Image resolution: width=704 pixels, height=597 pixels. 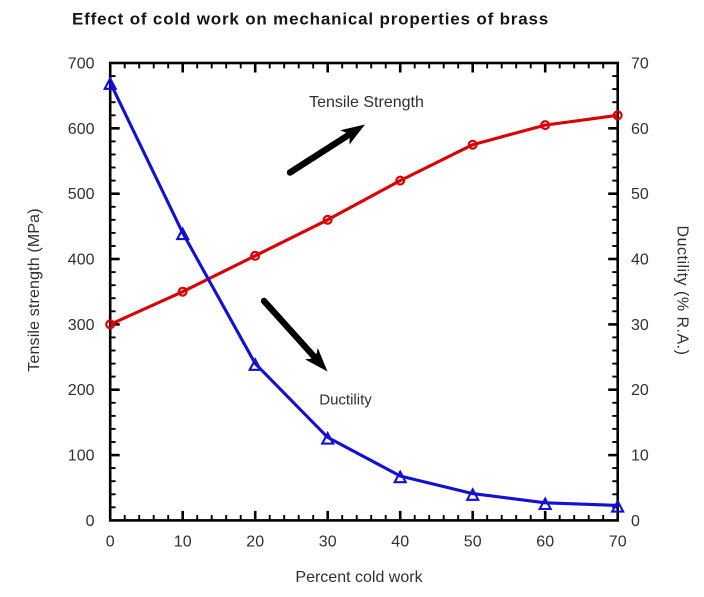 I want to click on svg-text: Ductility, so click(x=345, y=400).